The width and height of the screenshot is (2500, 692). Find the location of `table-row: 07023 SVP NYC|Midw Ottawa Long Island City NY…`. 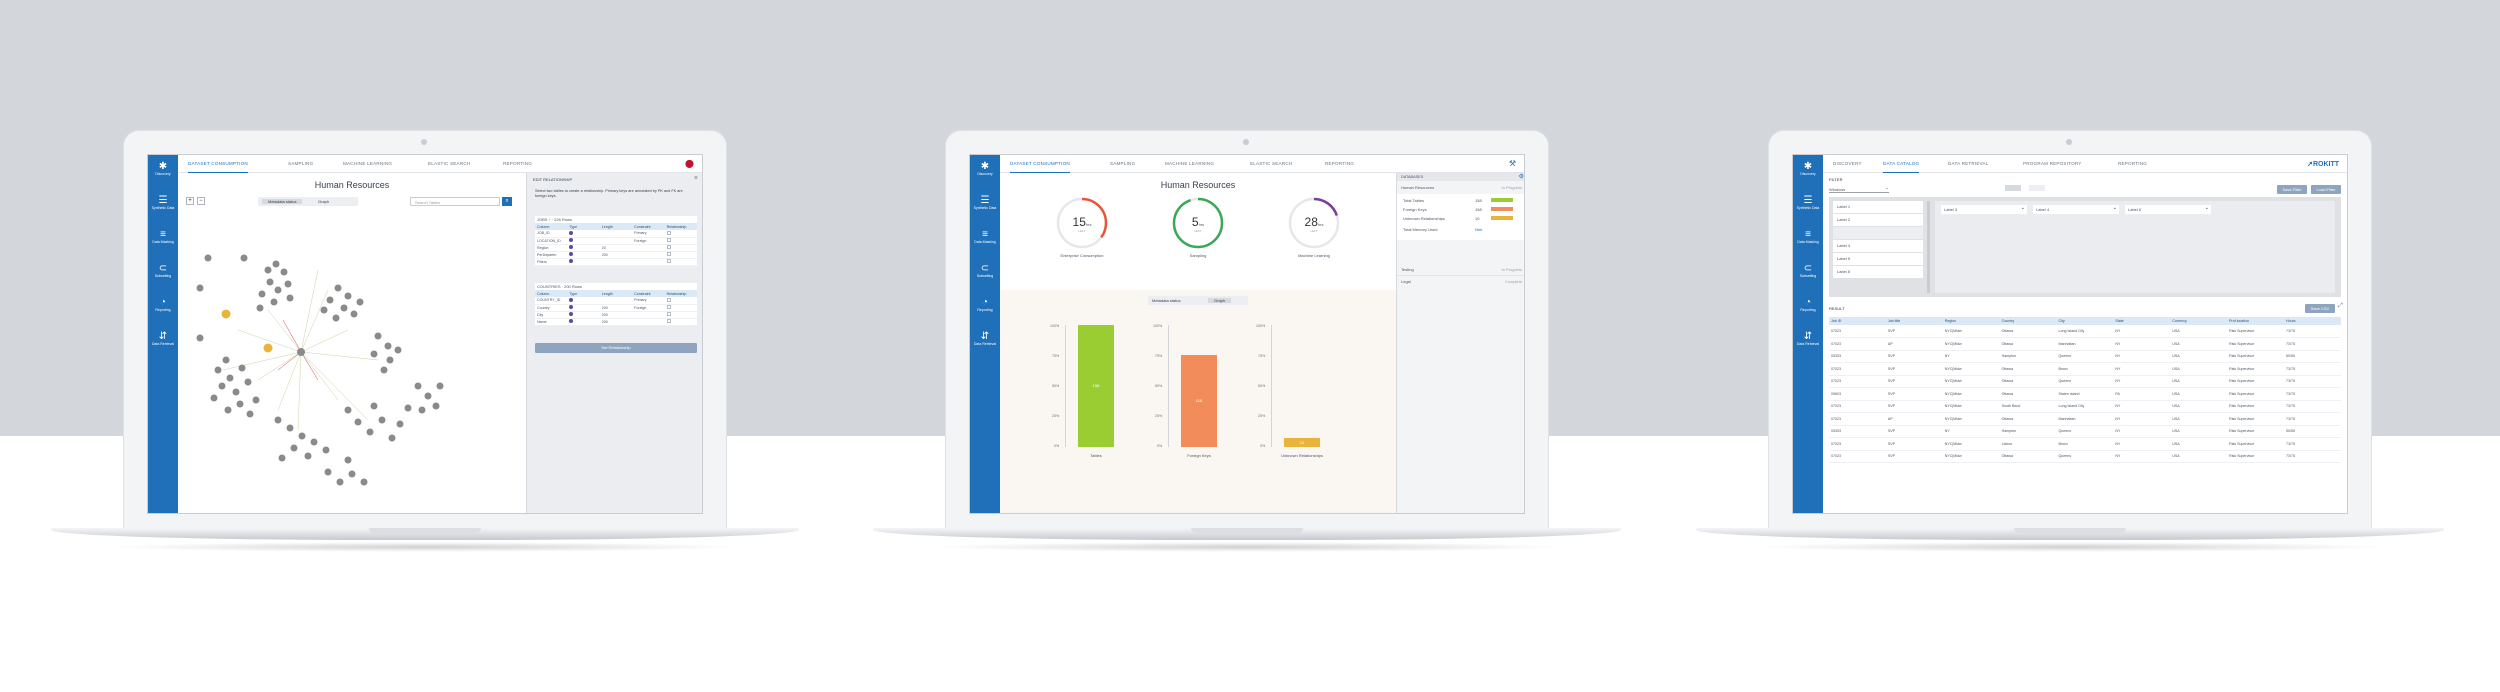

table-row: 07023 SVP NYC|Midw Ottawa Long Island City NY… is located at coordinates (2085, 331).